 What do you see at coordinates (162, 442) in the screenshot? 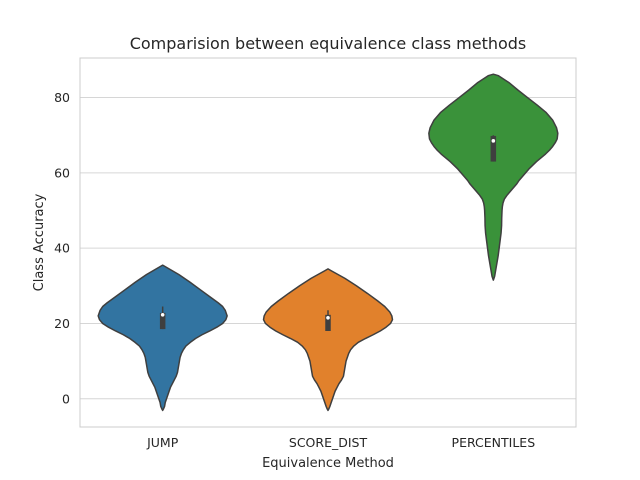
I see `x-tick-label: JUMP` at bounding box center [162, 442].